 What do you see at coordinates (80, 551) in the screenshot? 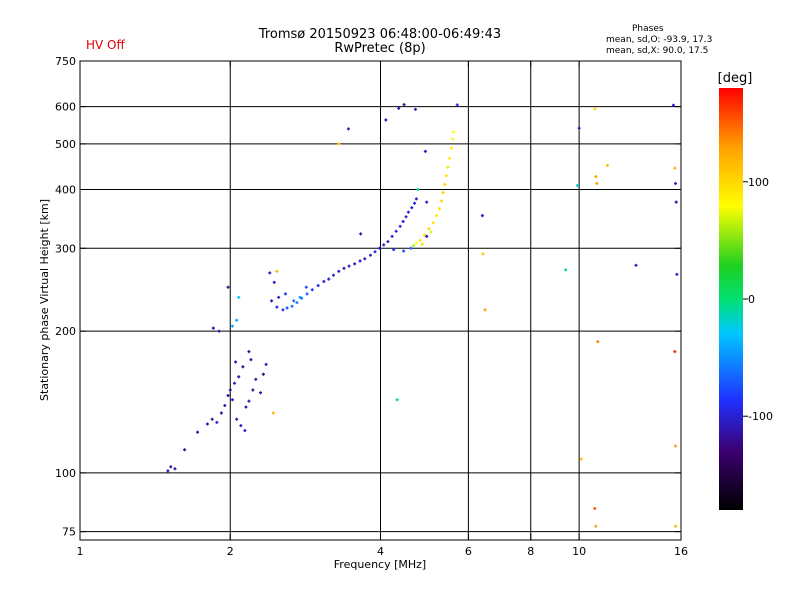
I see `x-tick-label: 1` at bounding box center [80, 551].